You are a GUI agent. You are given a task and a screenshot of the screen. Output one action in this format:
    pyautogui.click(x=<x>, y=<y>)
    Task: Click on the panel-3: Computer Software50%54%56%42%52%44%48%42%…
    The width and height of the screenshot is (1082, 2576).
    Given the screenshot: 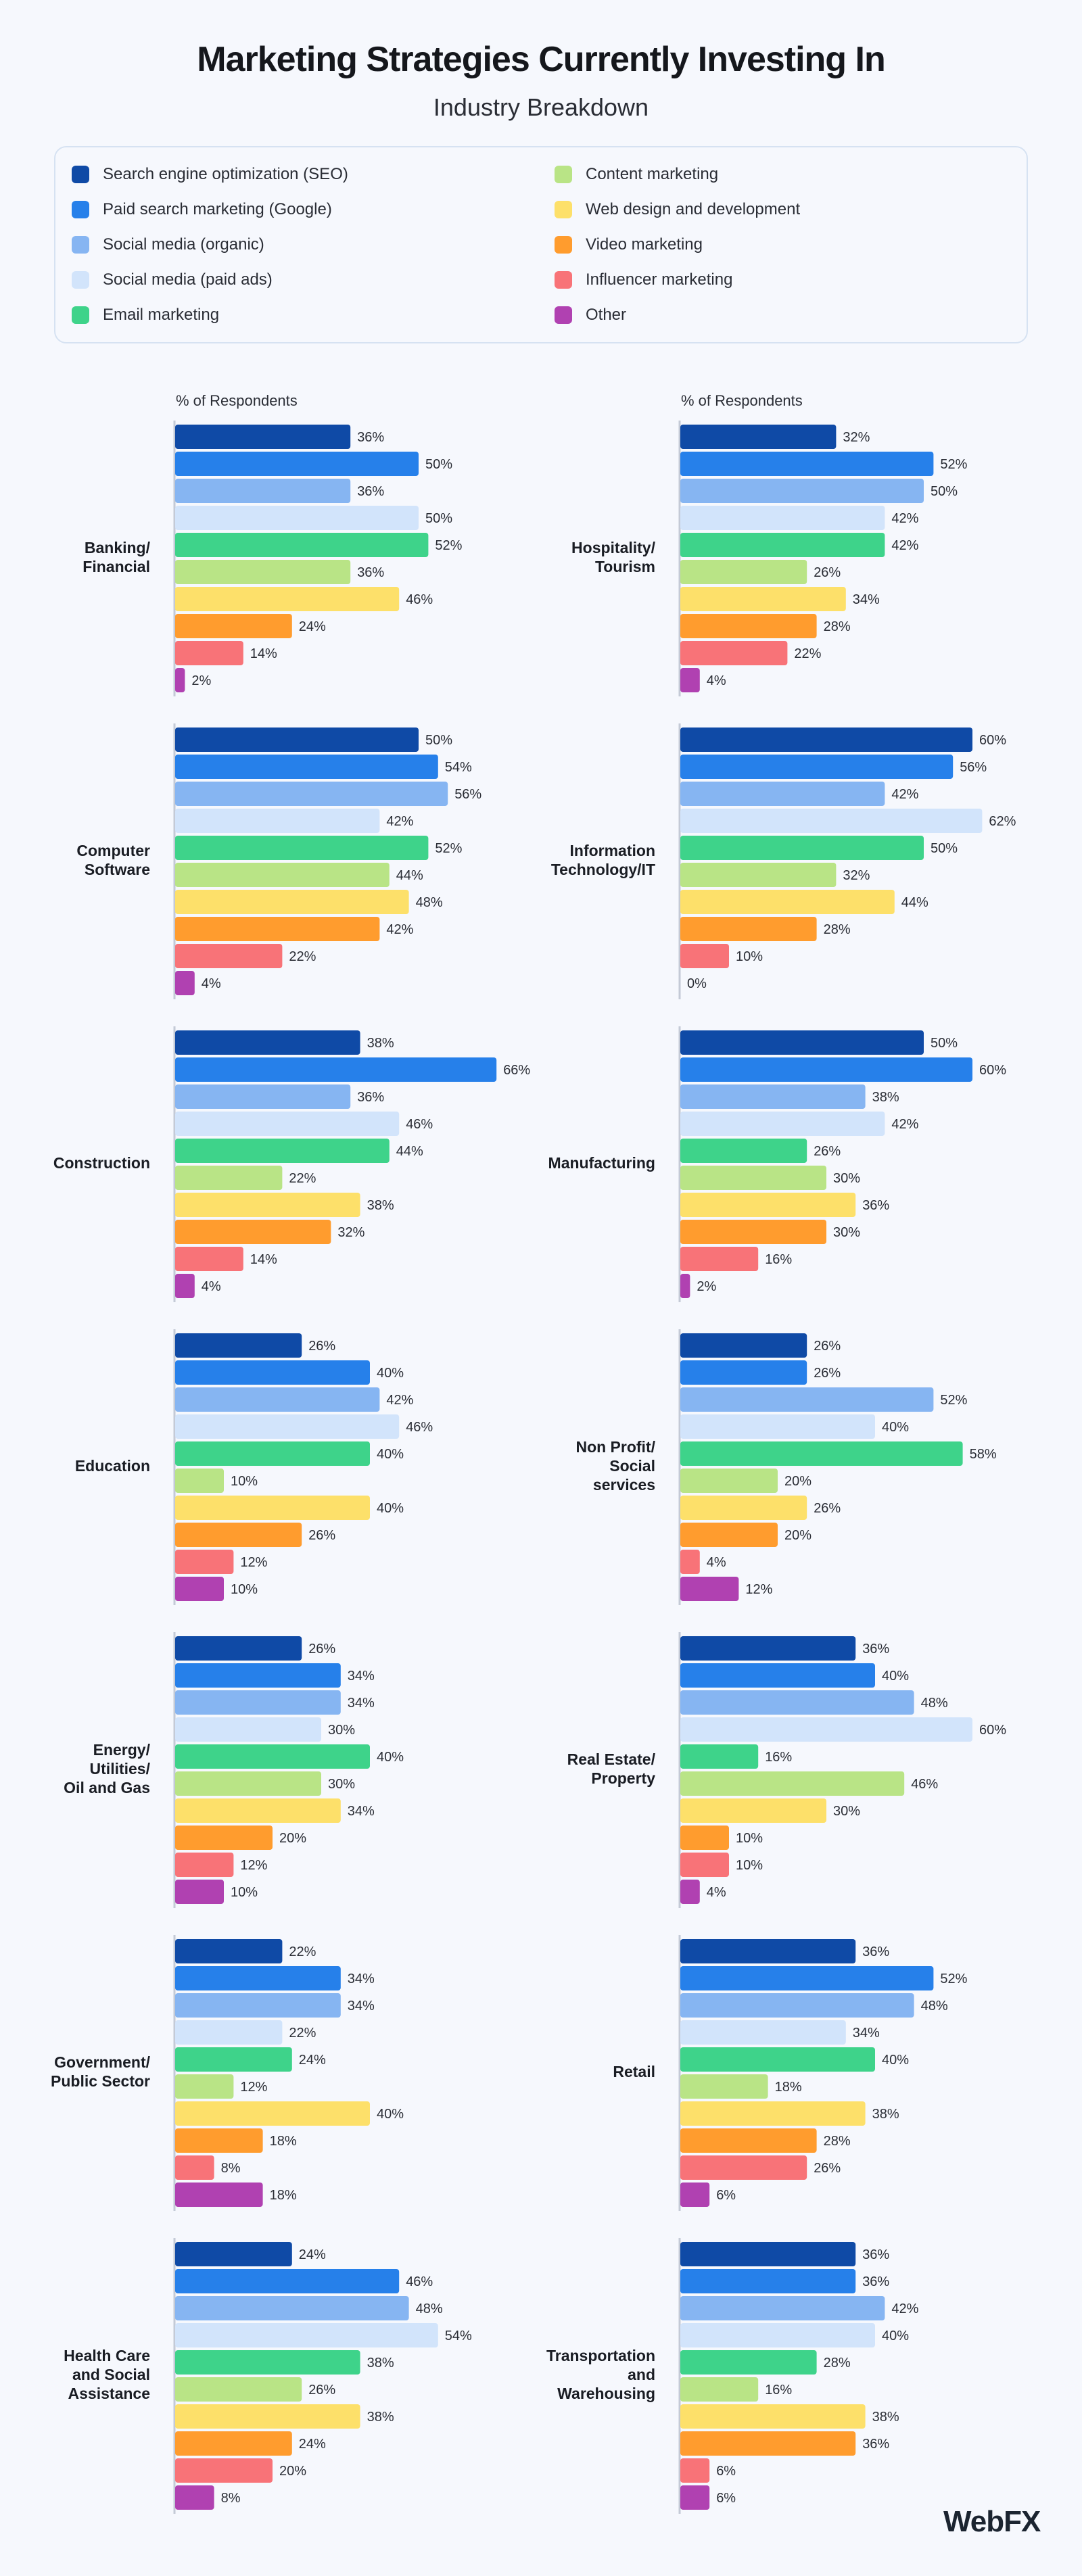 What is the action you would take?
    pyautogui.click(x=279, y=861)
    